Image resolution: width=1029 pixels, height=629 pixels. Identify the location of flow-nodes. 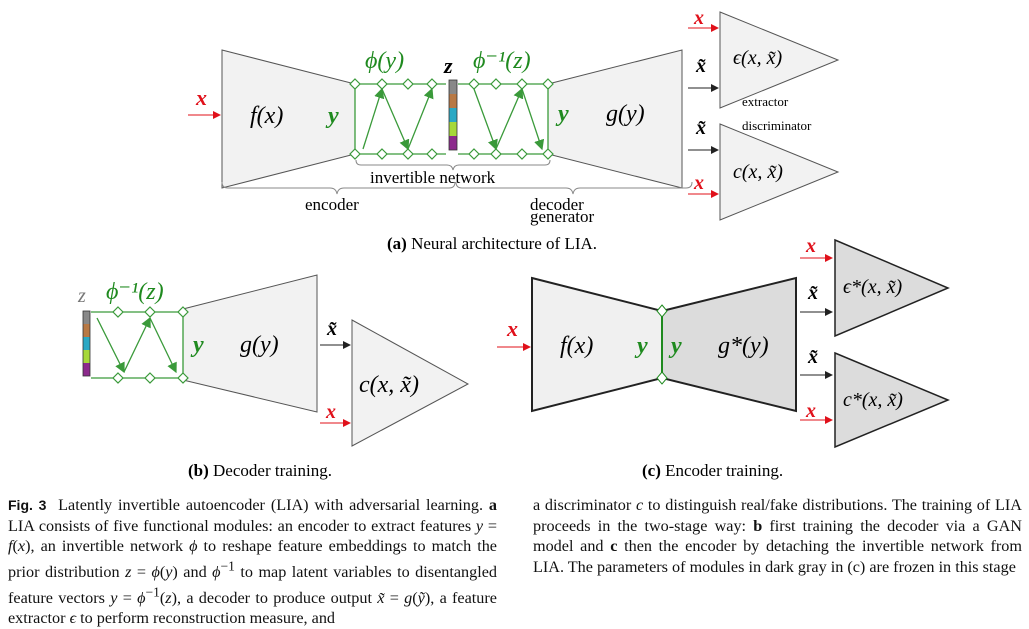
(451, 119).